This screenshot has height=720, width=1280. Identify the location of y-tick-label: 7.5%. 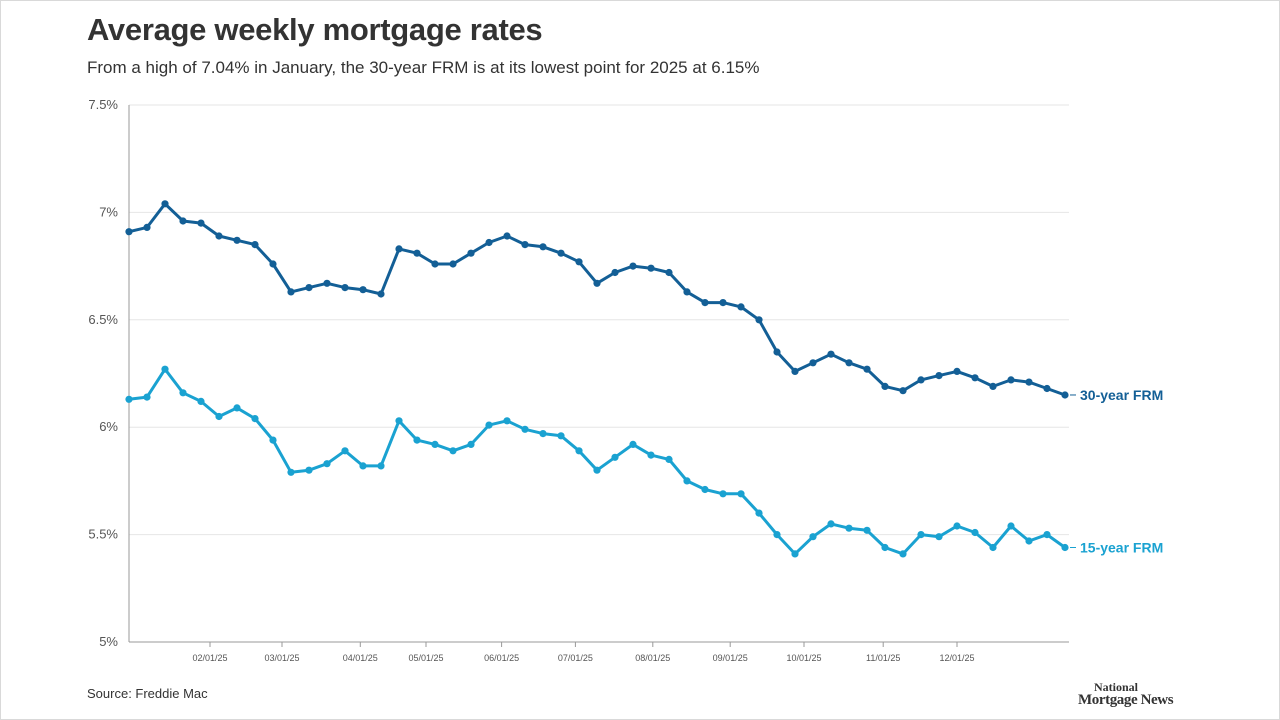
(103, 104).